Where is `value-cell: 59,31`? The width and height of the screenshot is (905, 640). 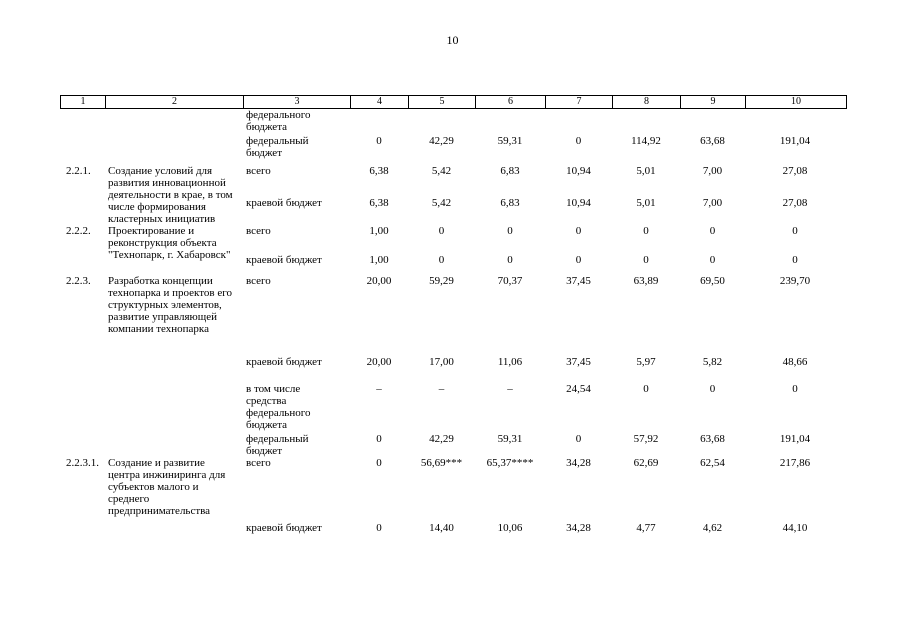 value-cell: 59,31 is located at coordinates (510, 439).